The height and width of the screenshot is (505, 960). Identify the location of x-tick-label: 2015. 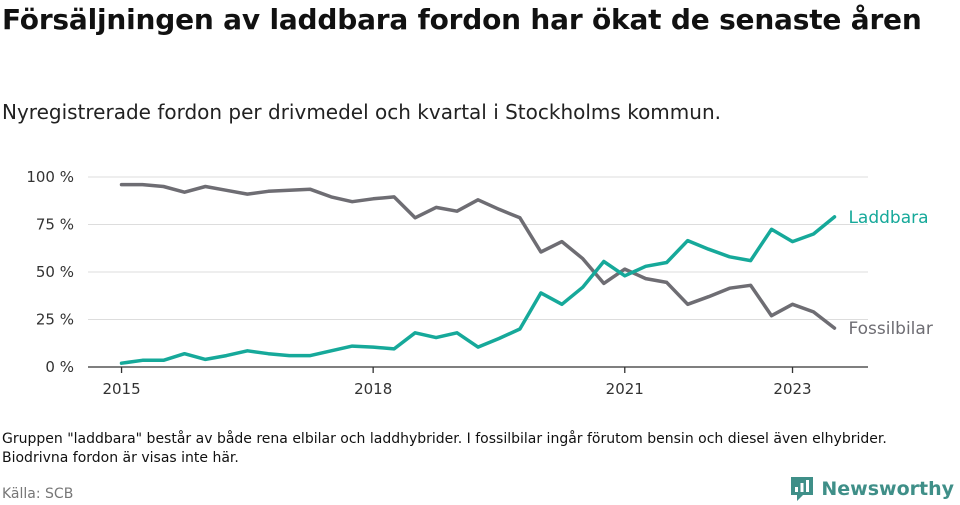
(121, 389).